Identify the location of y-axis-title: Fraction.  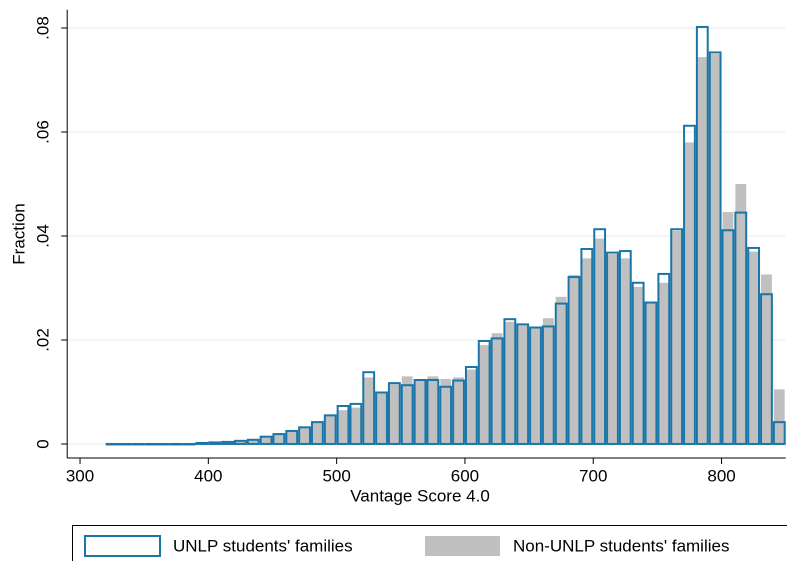
(18, 233).